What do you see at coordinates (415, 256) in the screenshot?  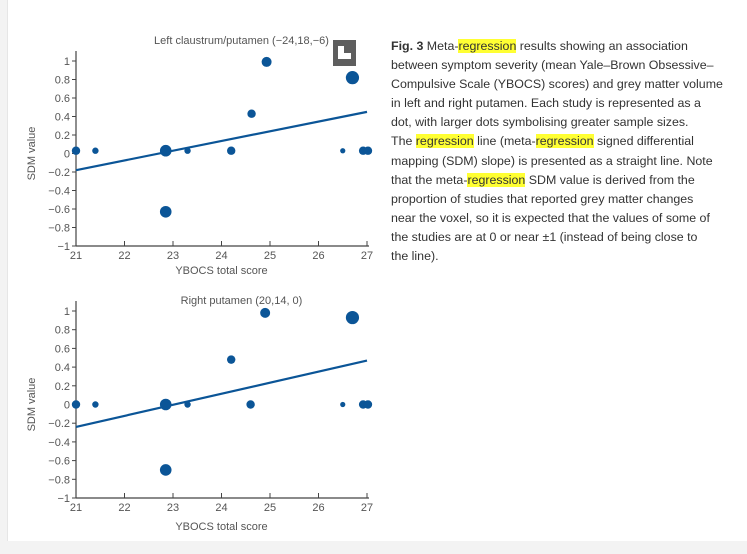 I see `caption-text: the line).` at bounding box center [415, 256].